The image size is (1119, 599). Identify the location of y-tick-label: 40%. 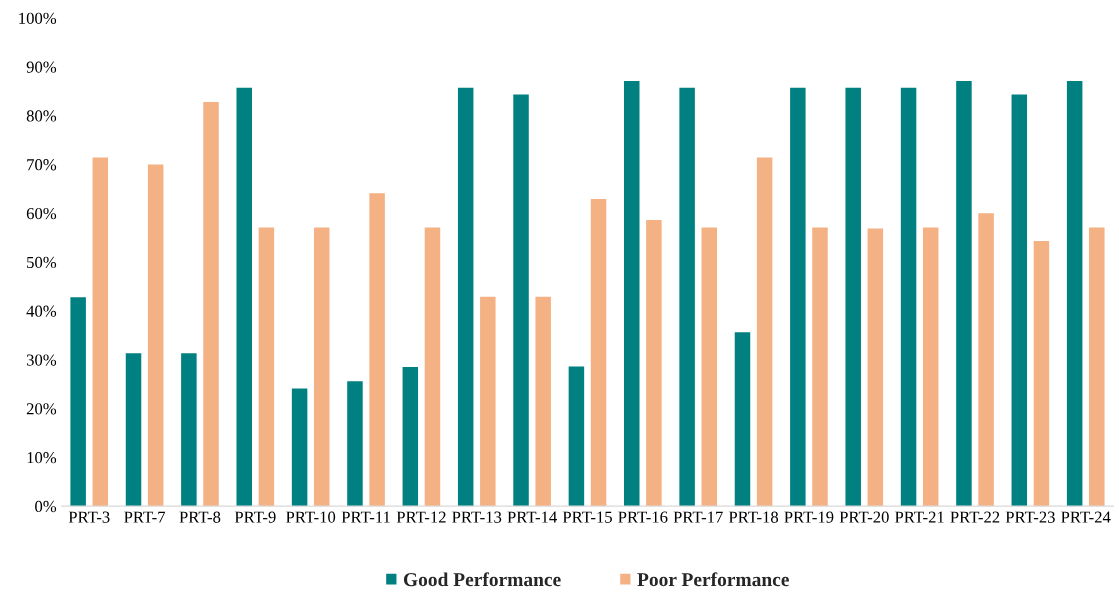
(41, 311).